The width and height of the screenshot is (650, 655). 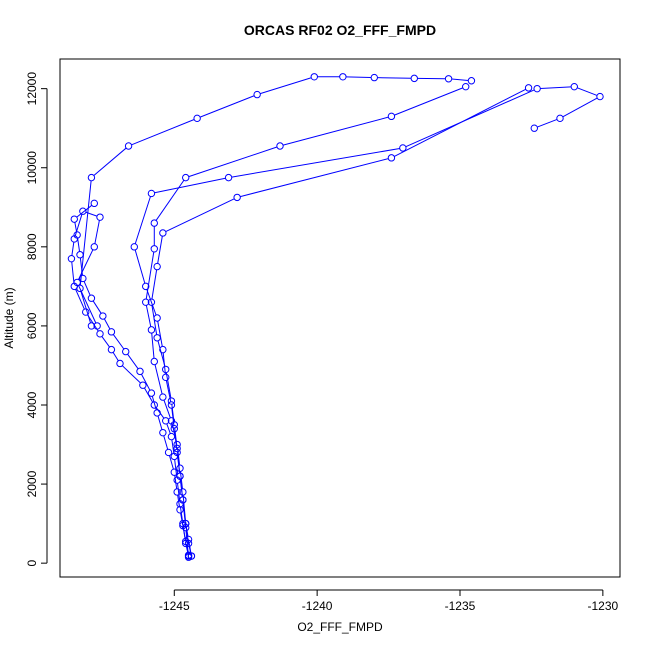 I want to click on y-tick-label: 6000, so click(x=32, y=325).